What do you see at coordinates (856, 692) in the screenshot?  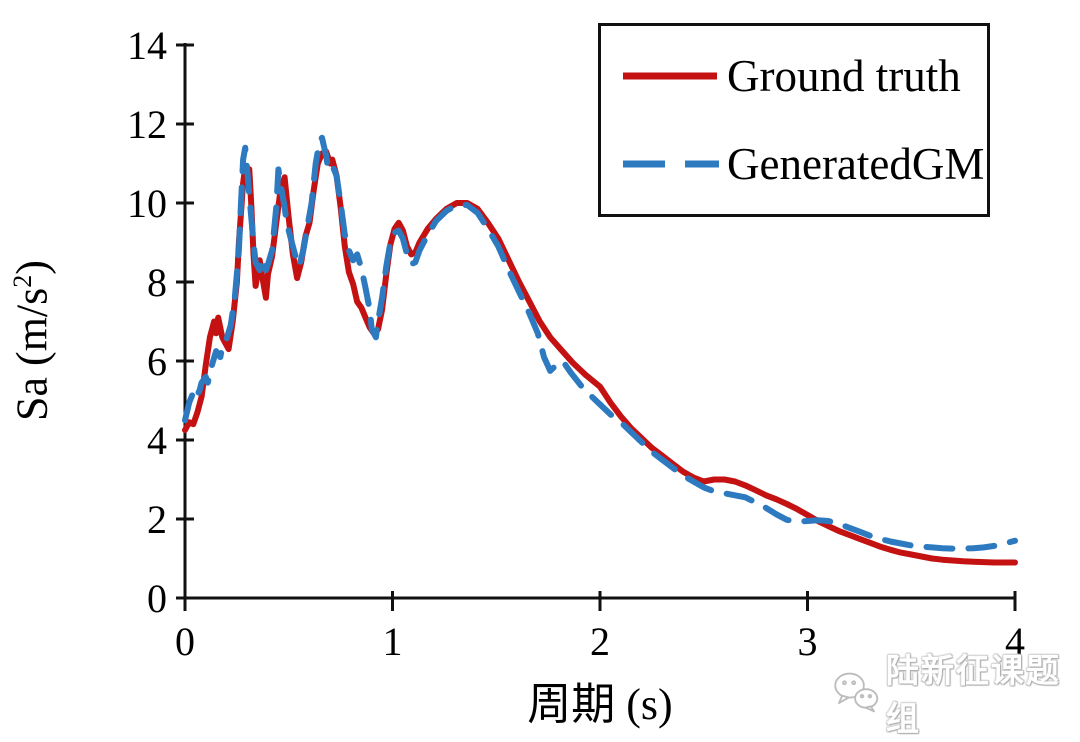 I see `wechat-icon` at bounding box center [856, 692].